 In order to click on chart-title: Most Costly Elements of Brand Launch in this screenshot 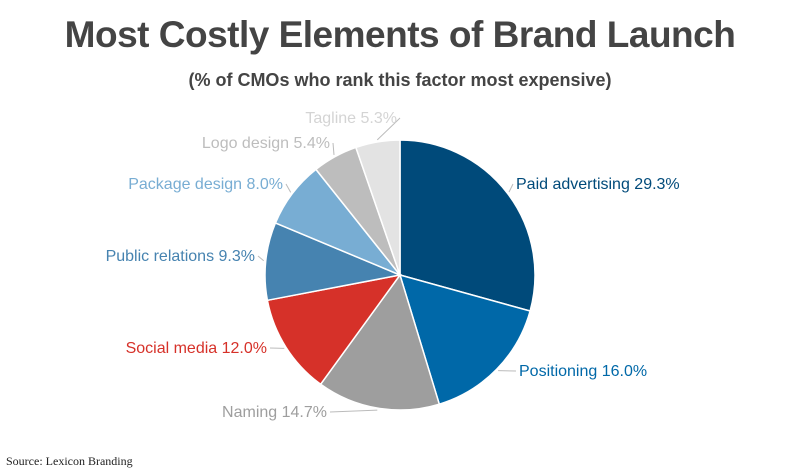, I will do `click(400, 34)`.